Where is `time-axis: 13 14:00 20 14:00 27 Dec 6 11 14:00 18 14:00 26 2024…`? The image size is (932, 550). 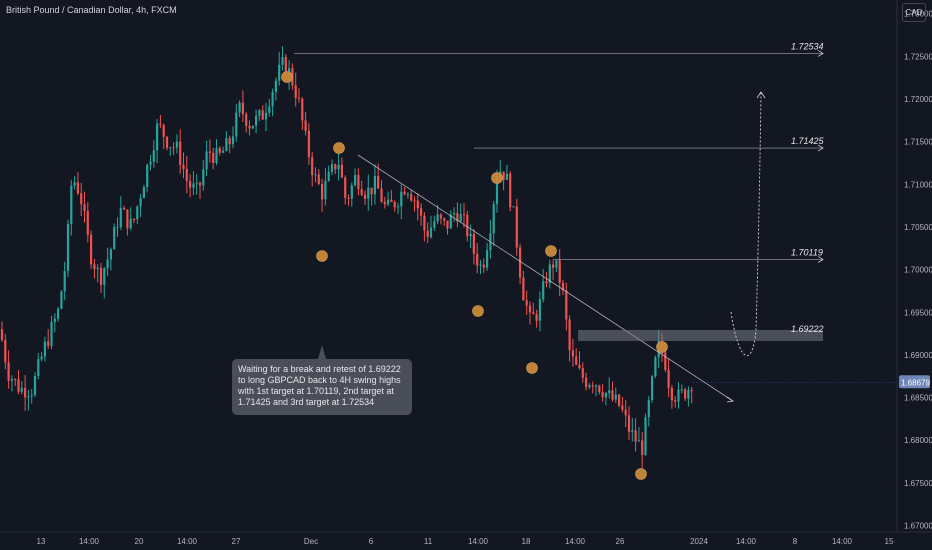
time-axis: 13 14:00 20 14:00 27 Dec 6 11 14:00 18 14:00 26 2024… is located at coordinates (466, 538).